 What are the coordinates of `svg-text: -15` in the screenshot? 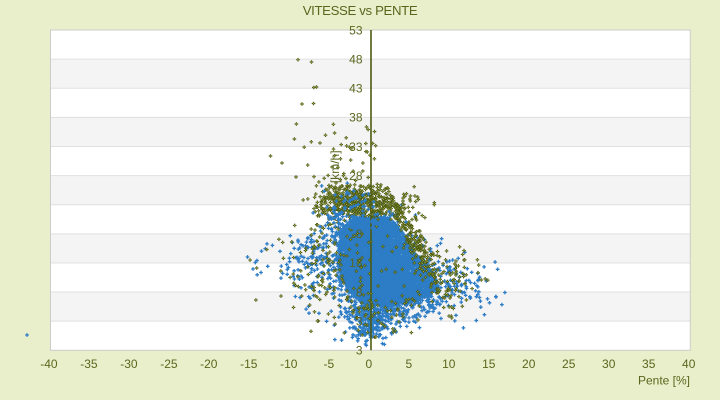 It's located at (249, 364).